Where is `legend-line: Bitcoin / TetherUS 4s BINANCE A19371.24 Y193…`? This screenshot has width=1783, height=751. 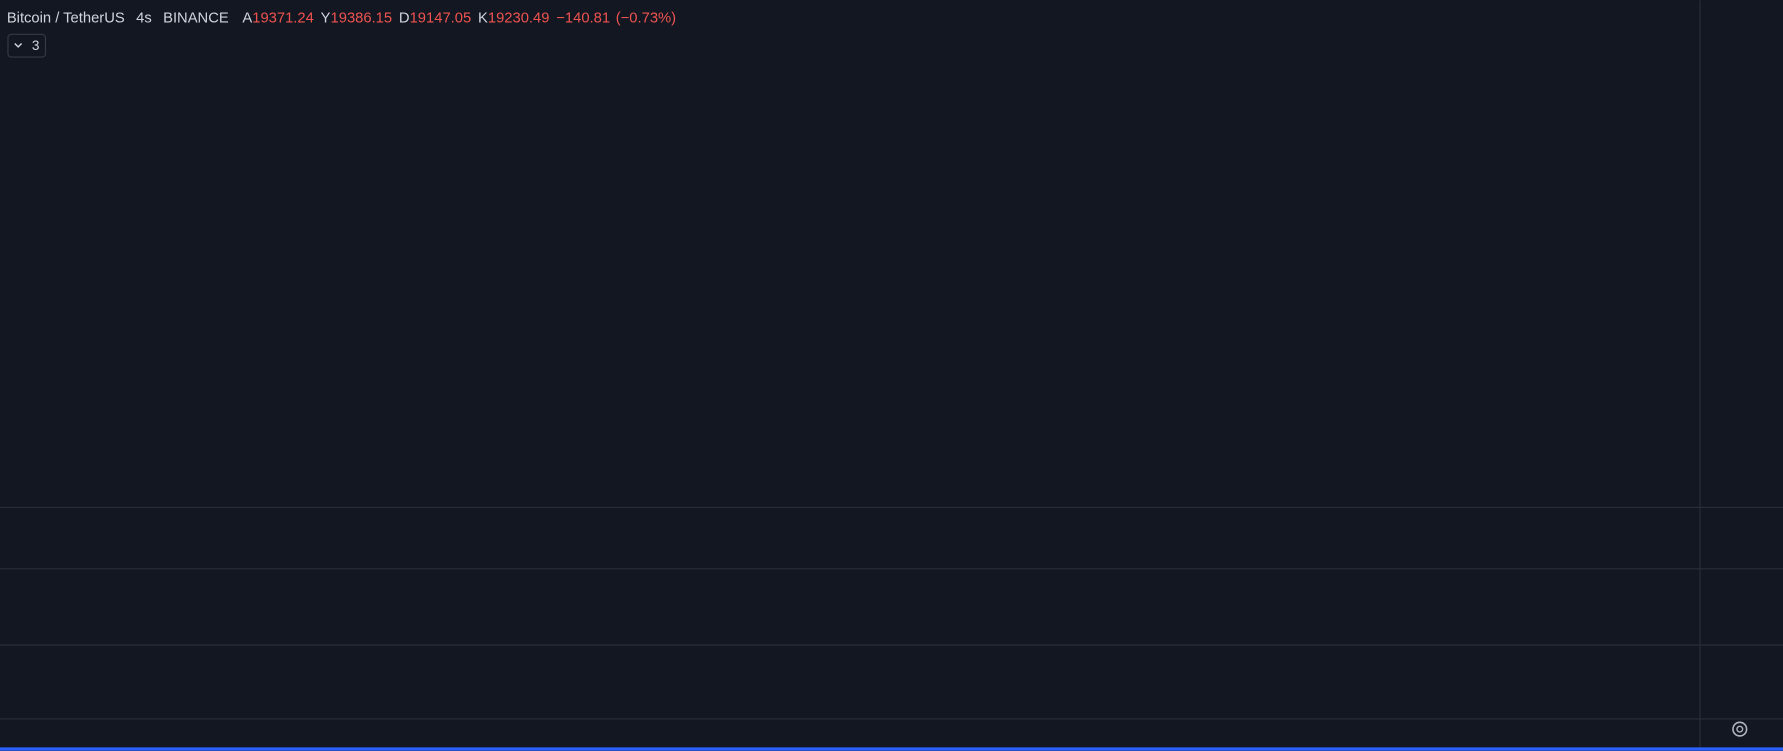 legend-line: Bitcoin / TetherUS 4s BINANCE A19371.24 Y193… is located at coordinates (341, 18).